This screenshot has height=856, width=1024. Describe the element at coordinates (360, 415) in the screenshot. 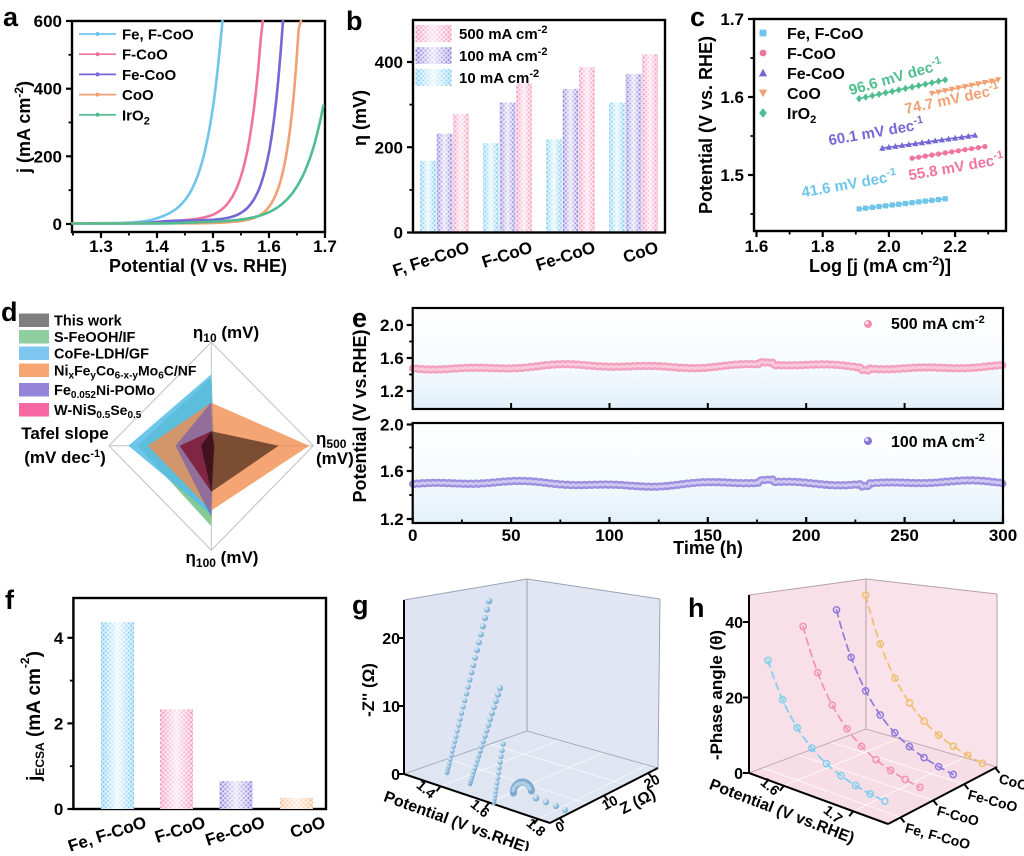

I see `svg-text: Potential (V vs.RHE)` at that location.